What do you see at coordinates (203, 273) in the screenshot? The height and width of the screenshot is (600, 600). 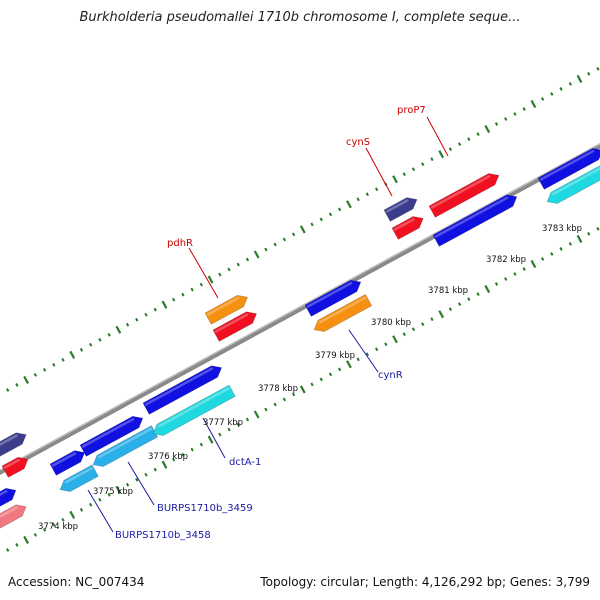 I see `leader-pdhr` at bounding box center [203, 273].